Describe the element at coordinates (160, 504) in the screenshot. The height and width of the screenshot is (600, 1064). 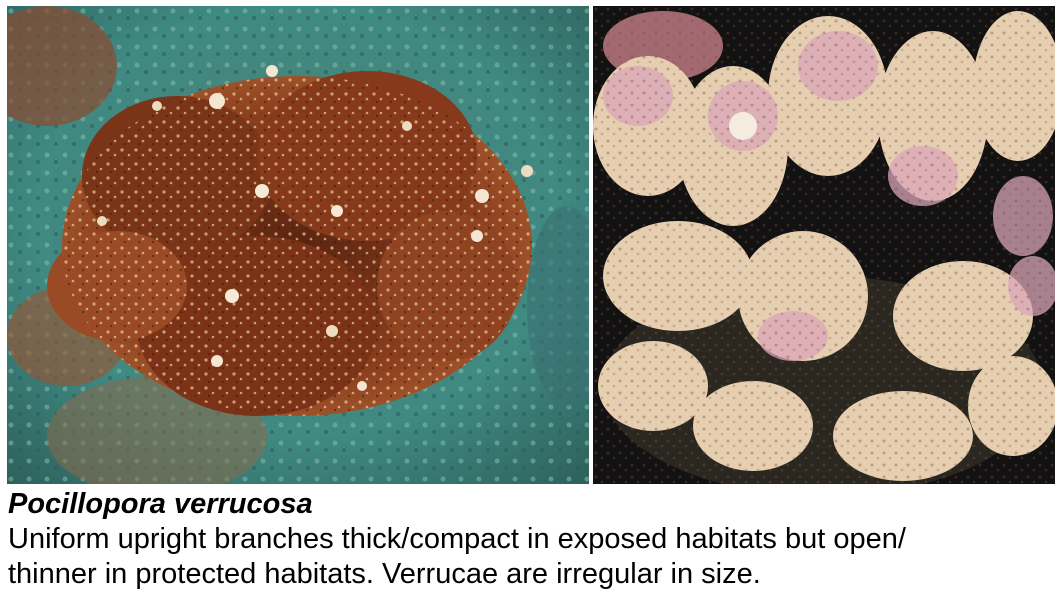
I see `species-name: Pocillopora verrucosa` at that location.